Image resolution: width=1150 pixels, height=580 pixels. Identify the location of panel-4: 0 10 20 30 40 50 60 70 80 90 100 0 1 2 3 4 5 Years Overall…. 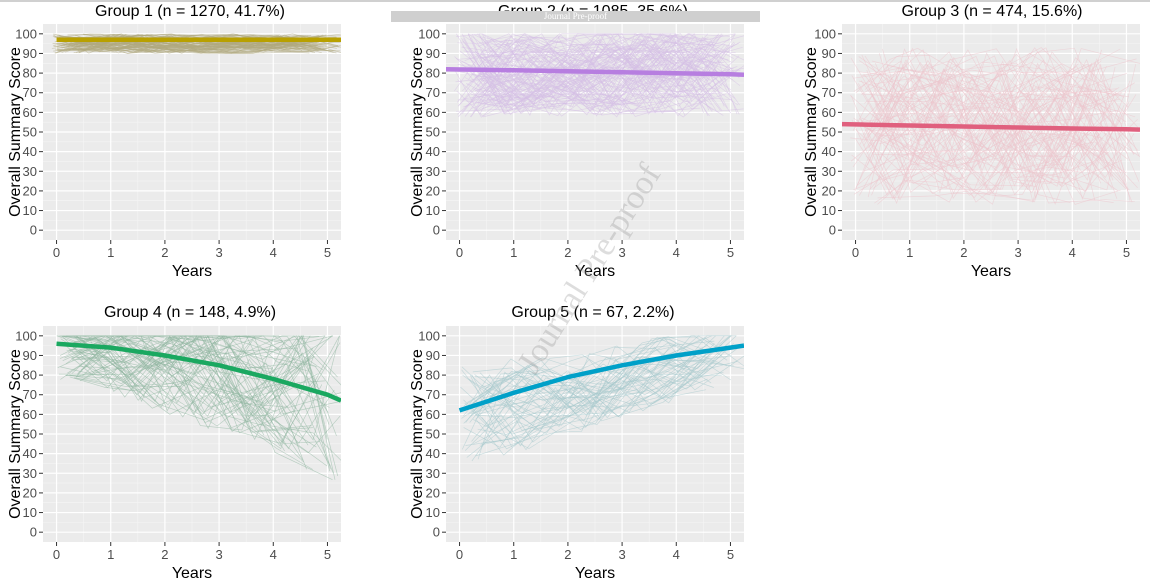
(174, 442).